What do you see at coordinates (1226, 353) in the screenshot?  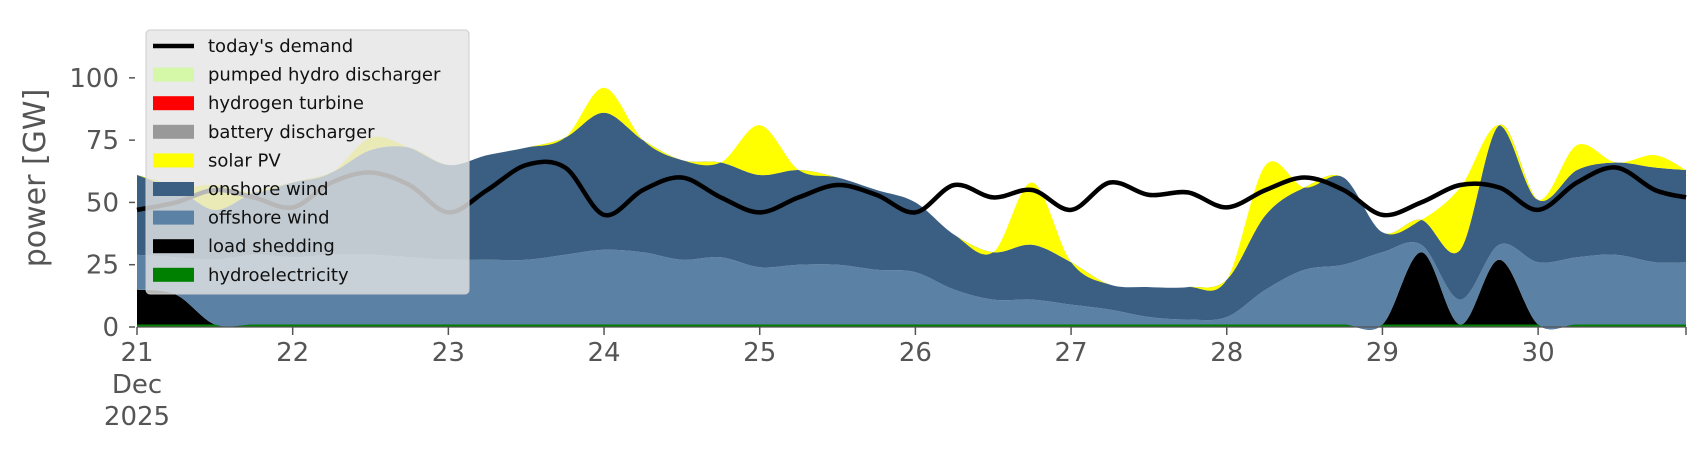 I see `x-tick-label: 28` at bounding box center [1226, 353].